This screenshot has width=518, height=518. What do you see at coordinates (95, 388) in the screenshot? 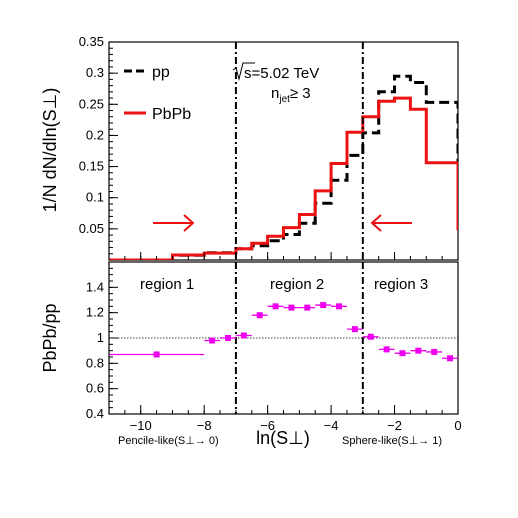
I see `bottom-y-tick-label: 0.6` at bounding box center [95, 388].